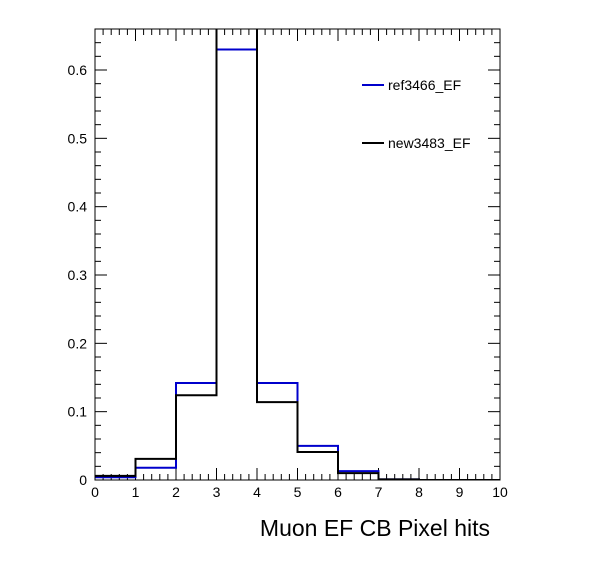 The image size is (596, 572). What do you see at coordinates (83, 480) in the screenshot?
I see `y-tick-label: 0` at bounding box center [83, 480].